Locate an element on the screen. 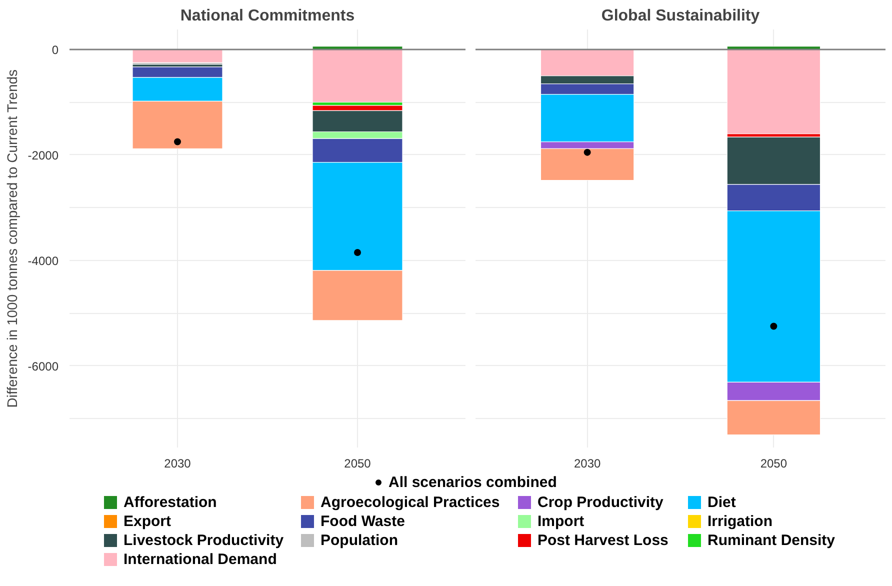 The width and height of the screenshot is (892, 586). y-tick-label: -2000 is located at coordinates (43, 155).